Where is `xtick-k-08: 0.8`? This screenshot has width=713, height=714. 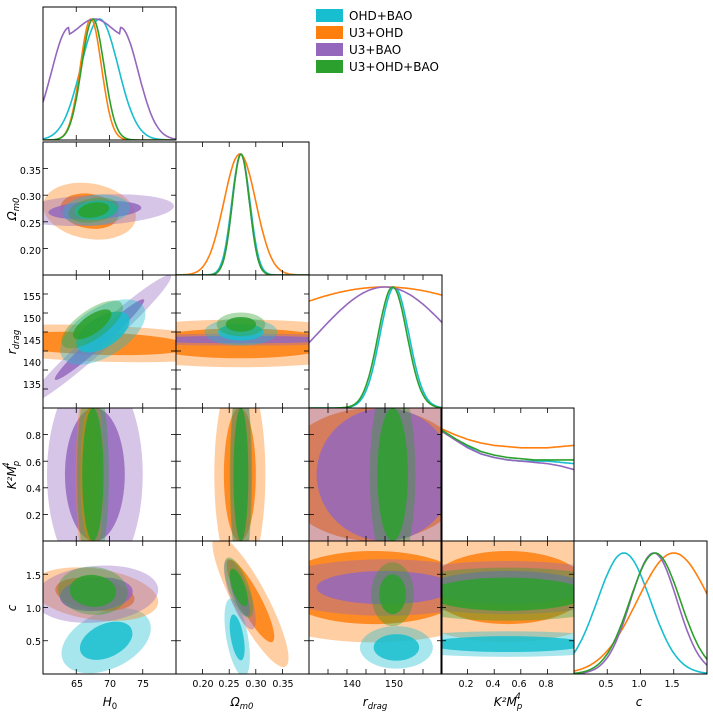 xtick-k-08: 0.8 is located at coordinates (545, 684).